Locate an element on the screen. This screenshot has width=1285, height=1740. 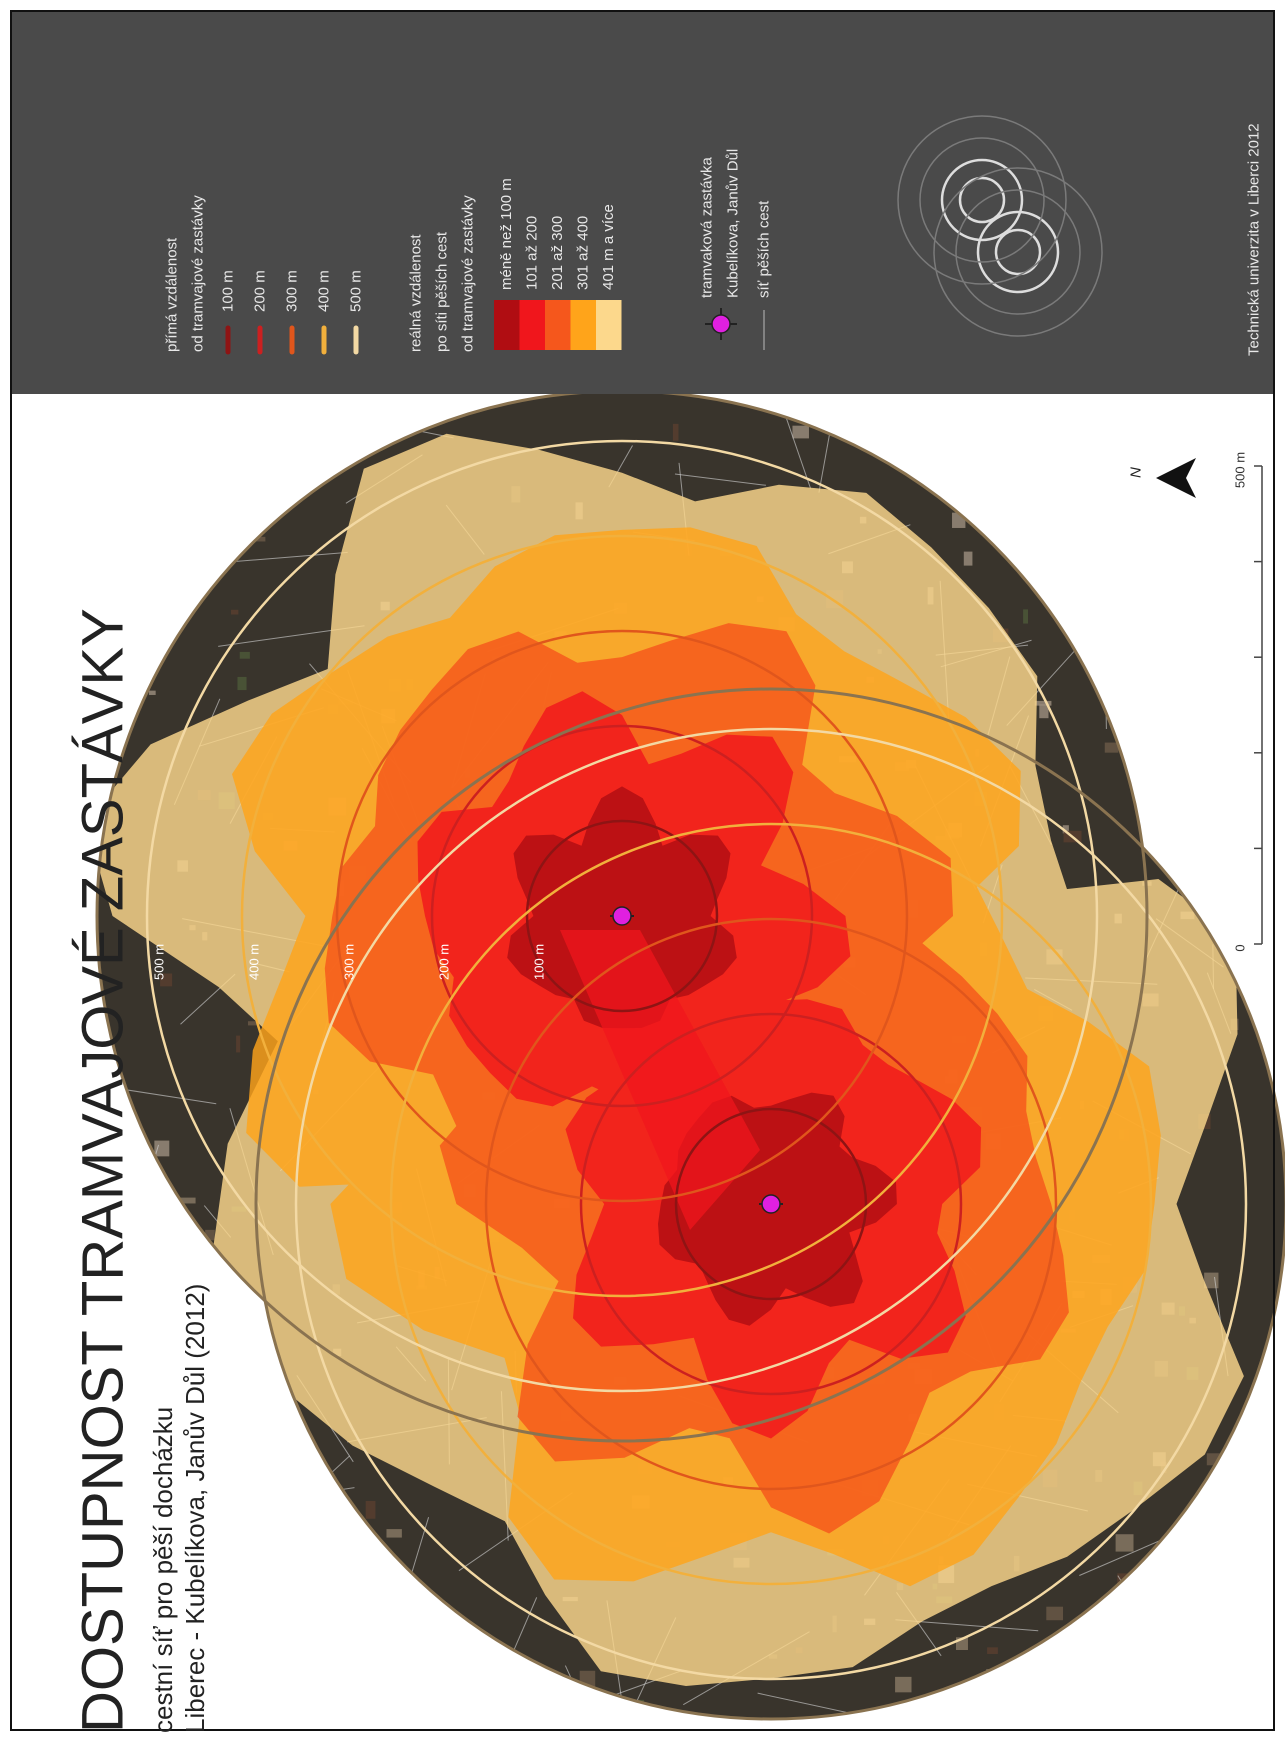
legend-label: 301 až 400 is located at coordinates (583, 253).